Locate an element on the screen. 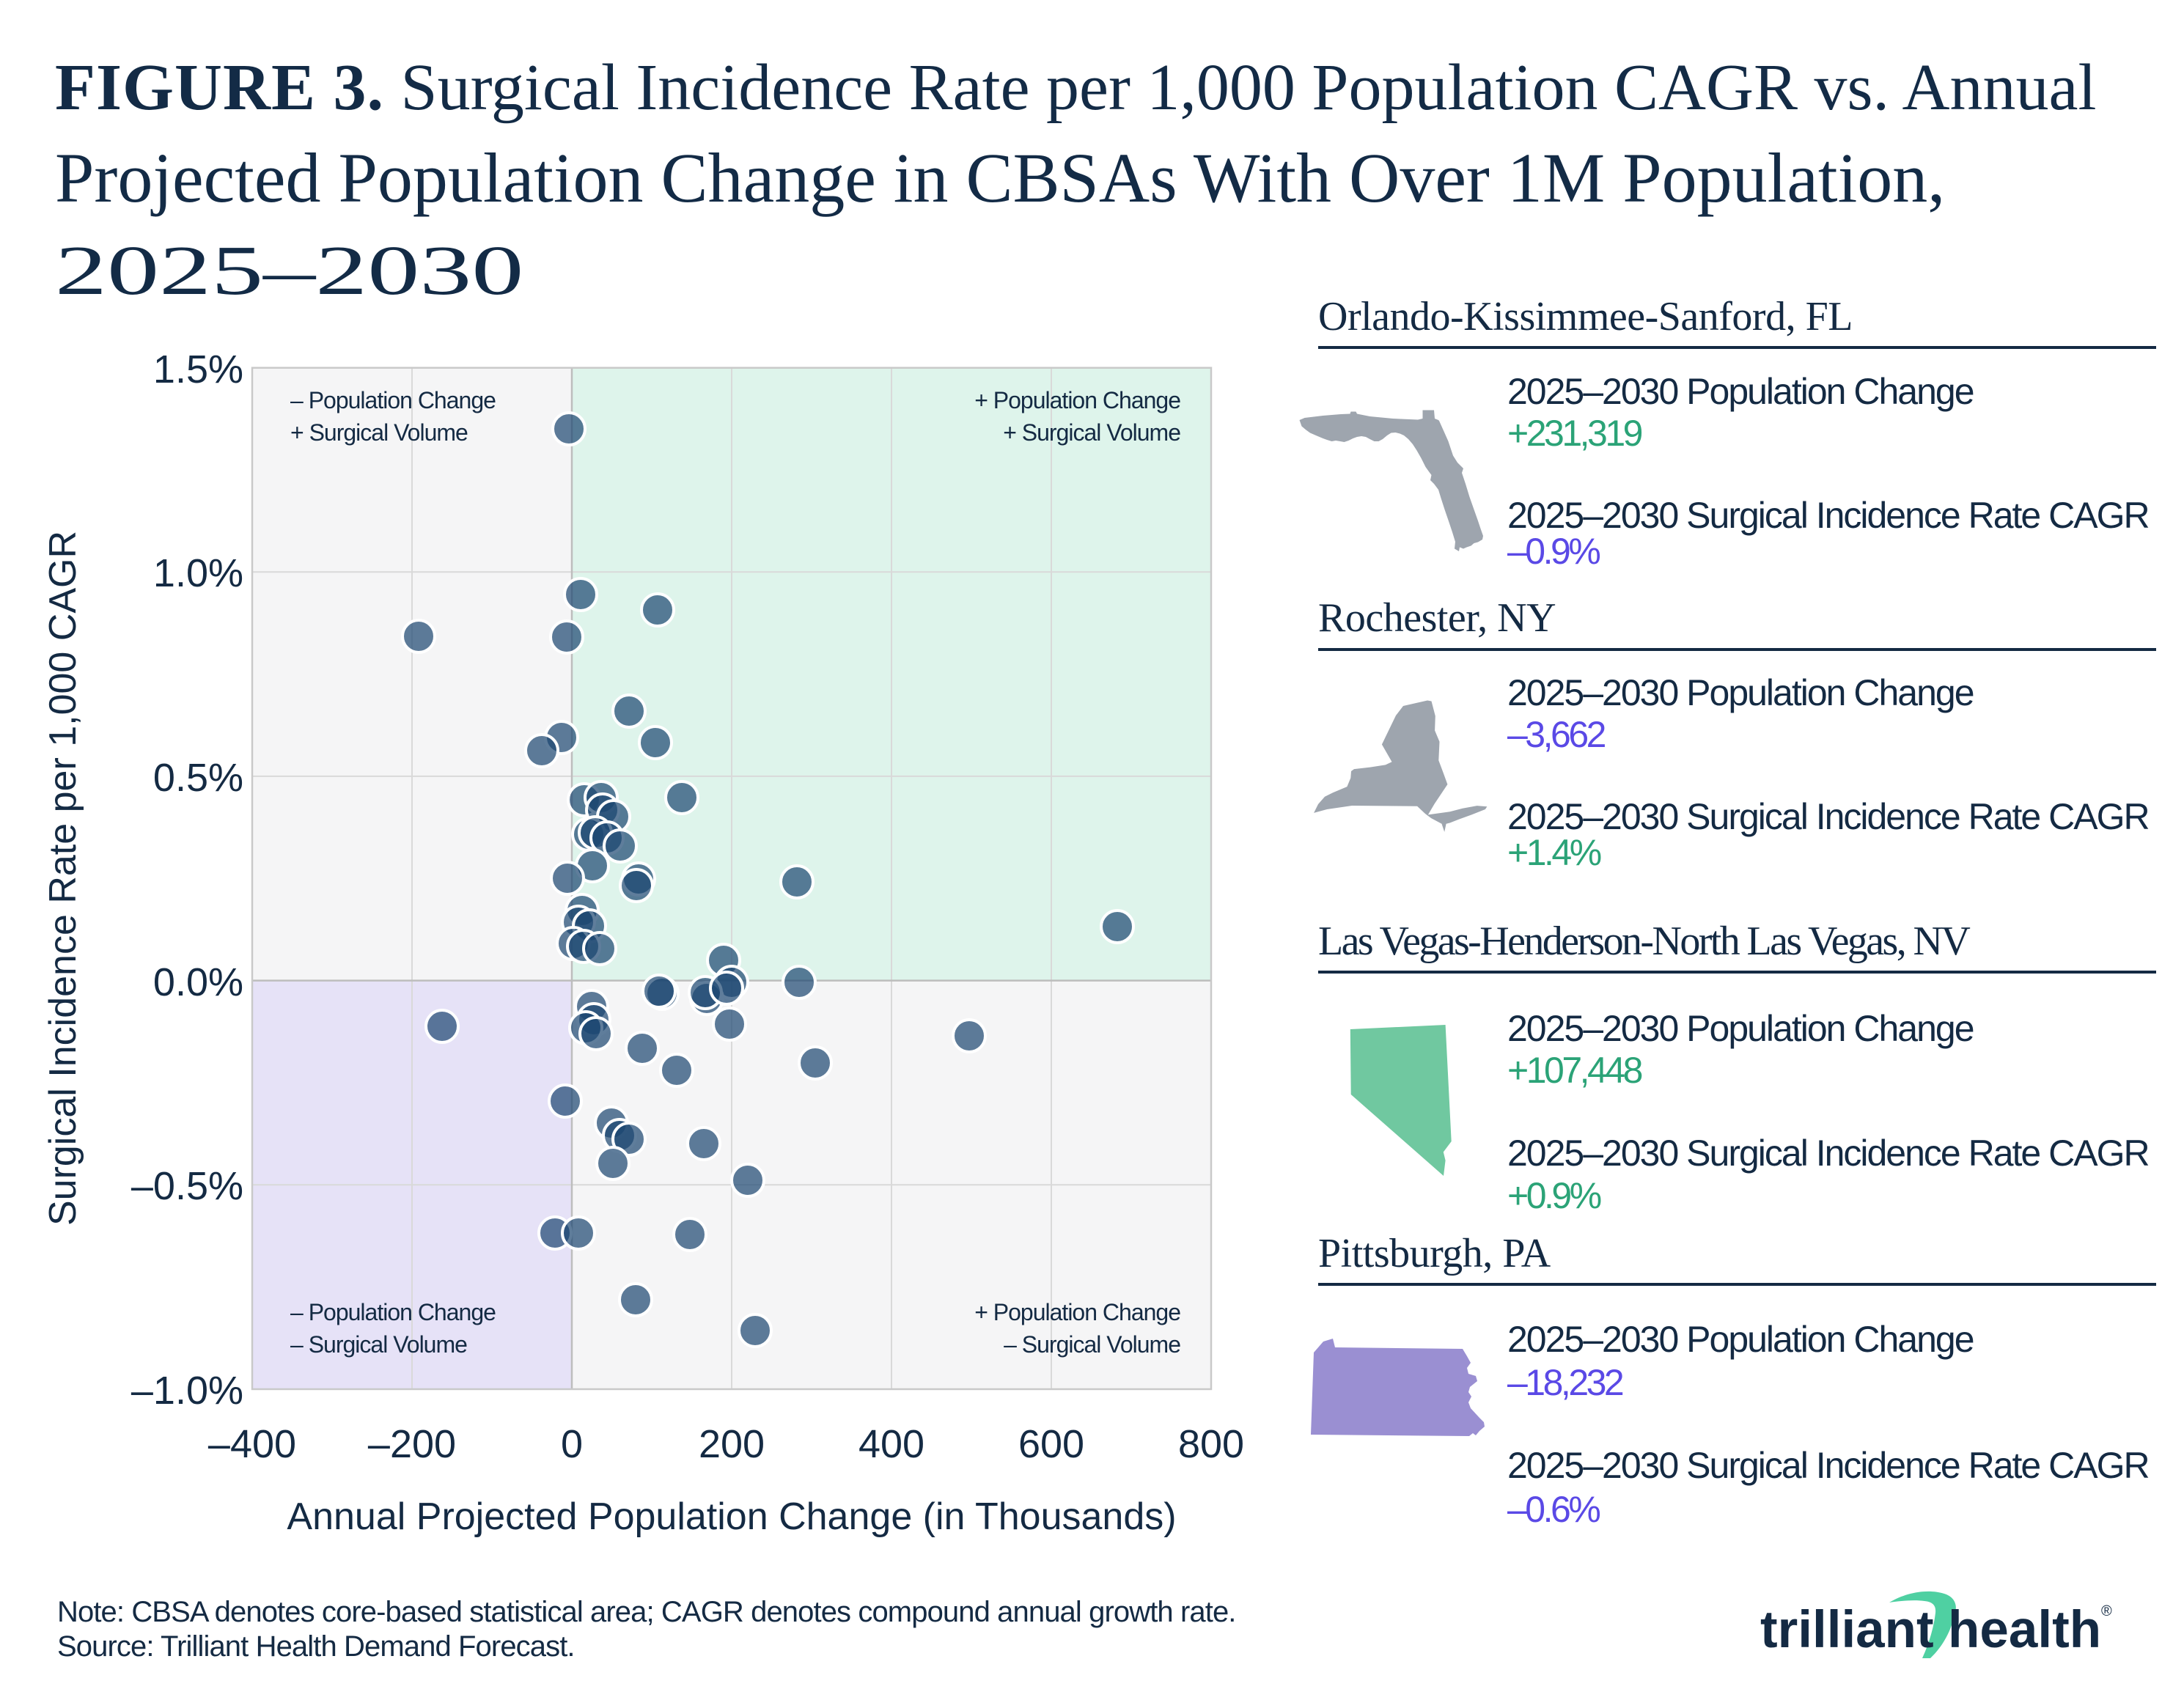 This screenshot has width=2184, height=1700. svg-text: –3,662 is located at coordinates (1556, 734).